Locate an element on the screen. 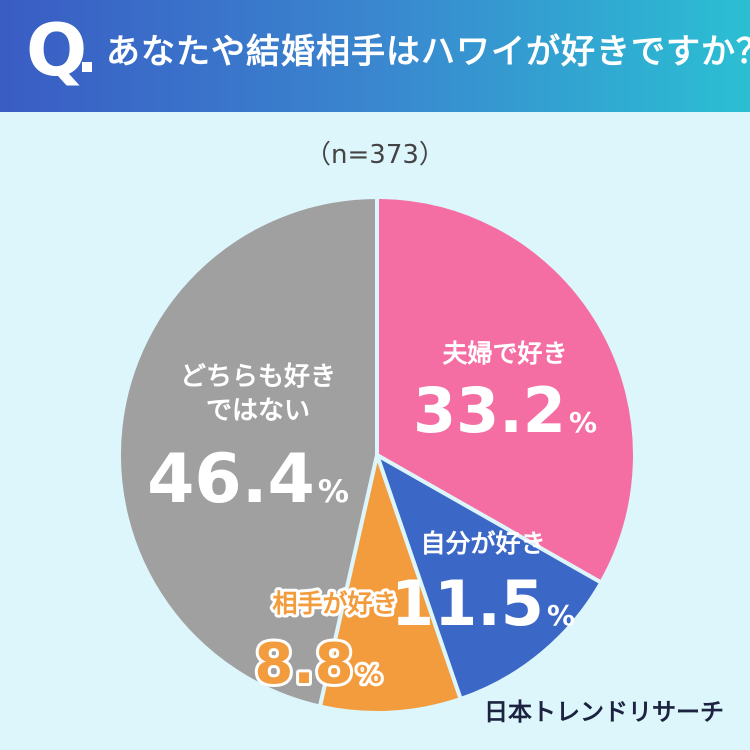  q-label: Q is located at coordinates (57, 50).